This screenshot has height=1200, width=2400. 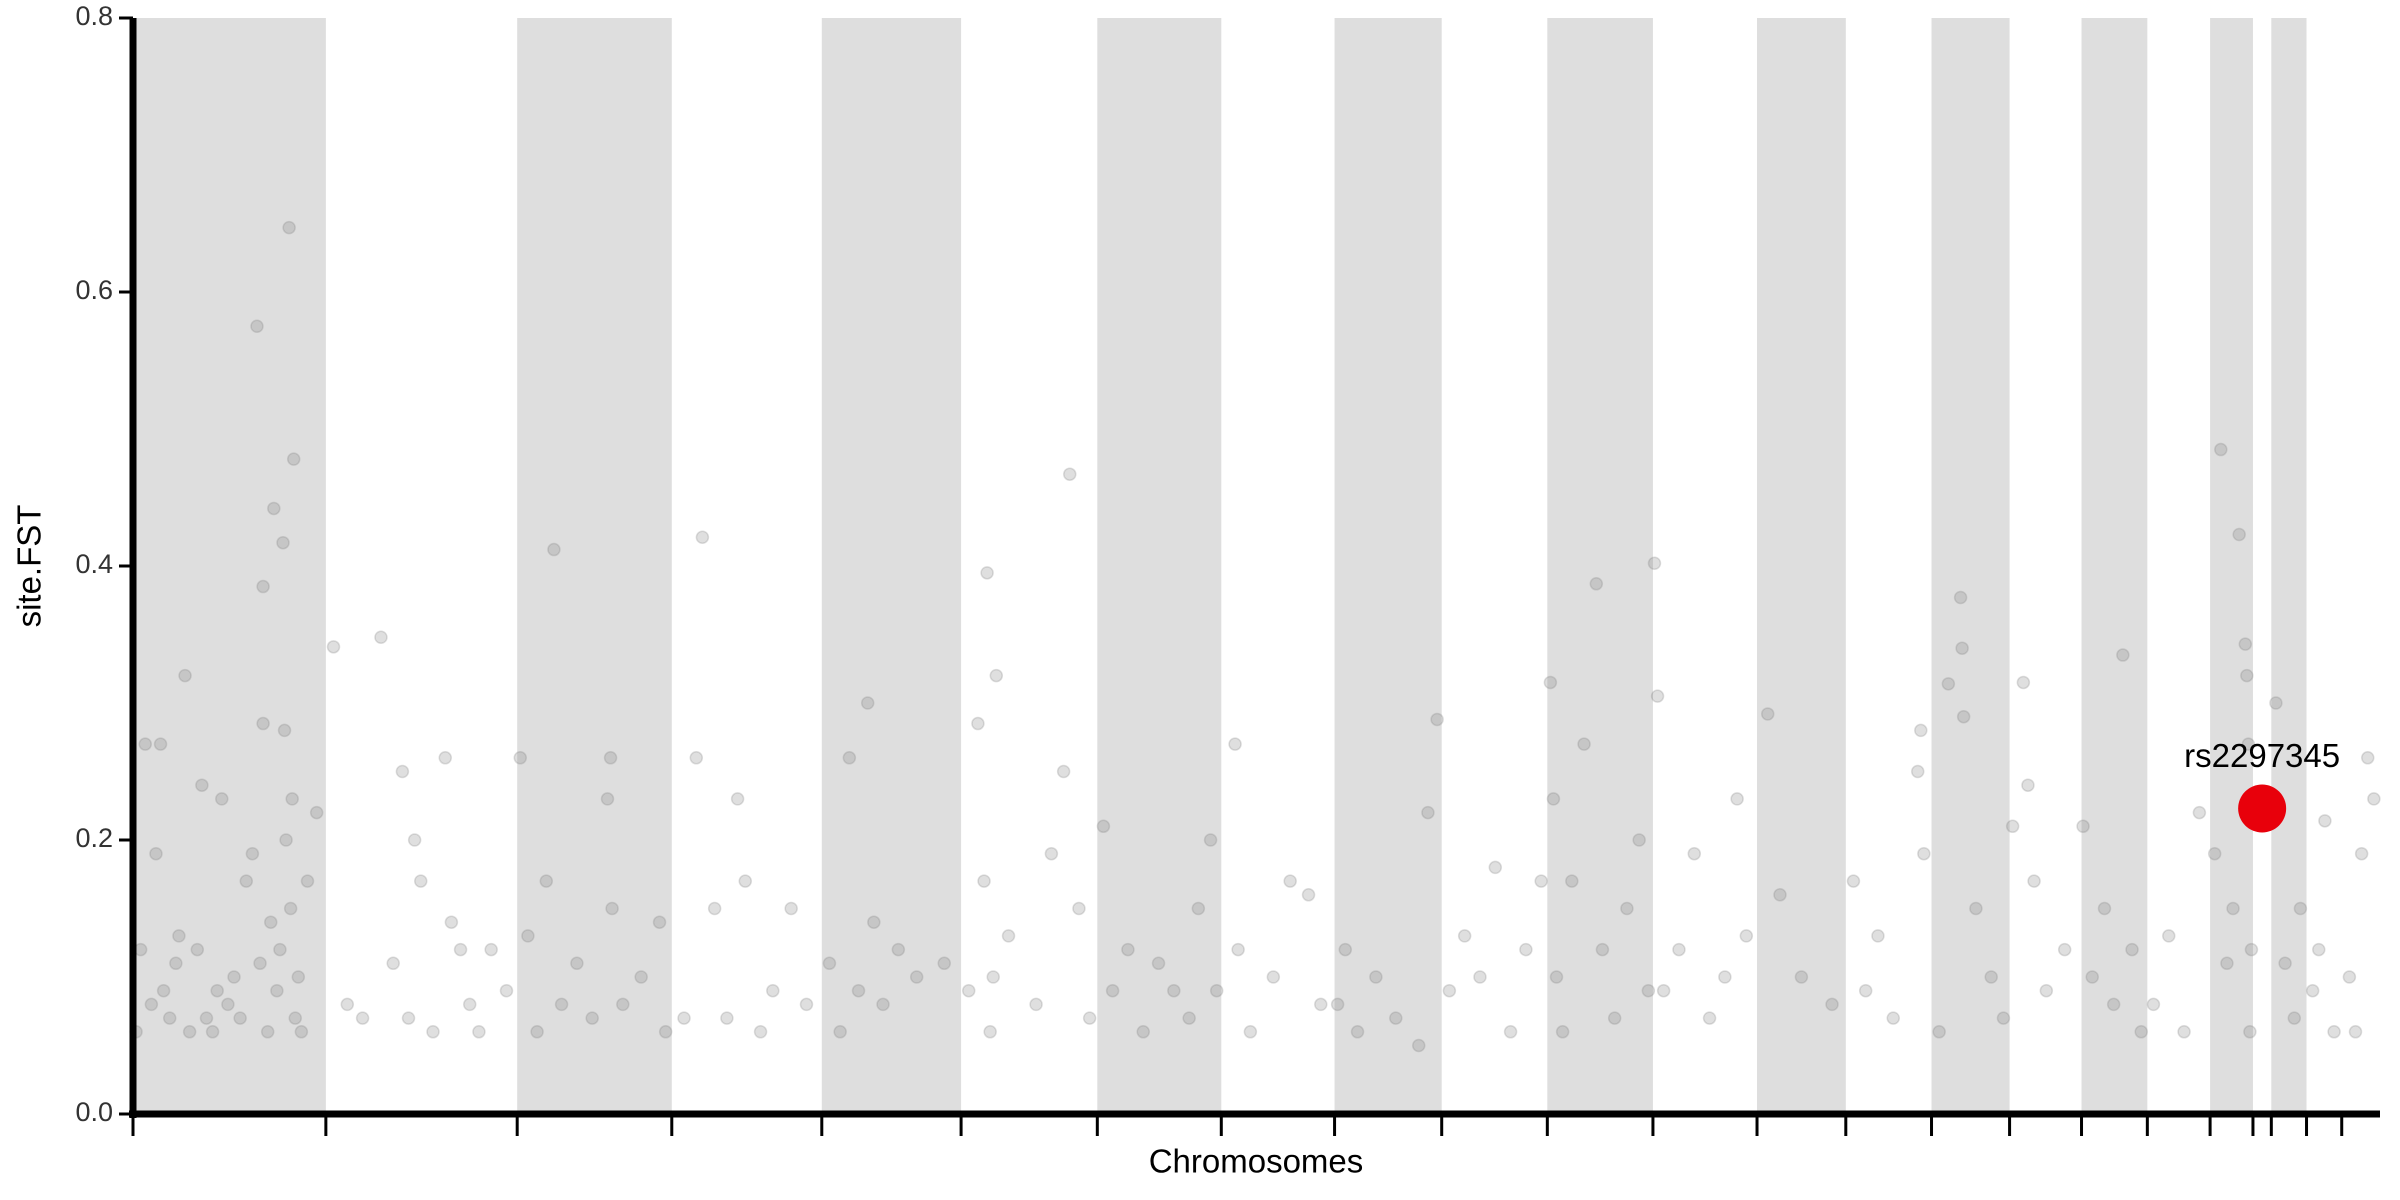 What do you see at coordinates (94, 838) in the screenshot?
I see `y-tick-label: 0.2` at bounding box center [94, 838].